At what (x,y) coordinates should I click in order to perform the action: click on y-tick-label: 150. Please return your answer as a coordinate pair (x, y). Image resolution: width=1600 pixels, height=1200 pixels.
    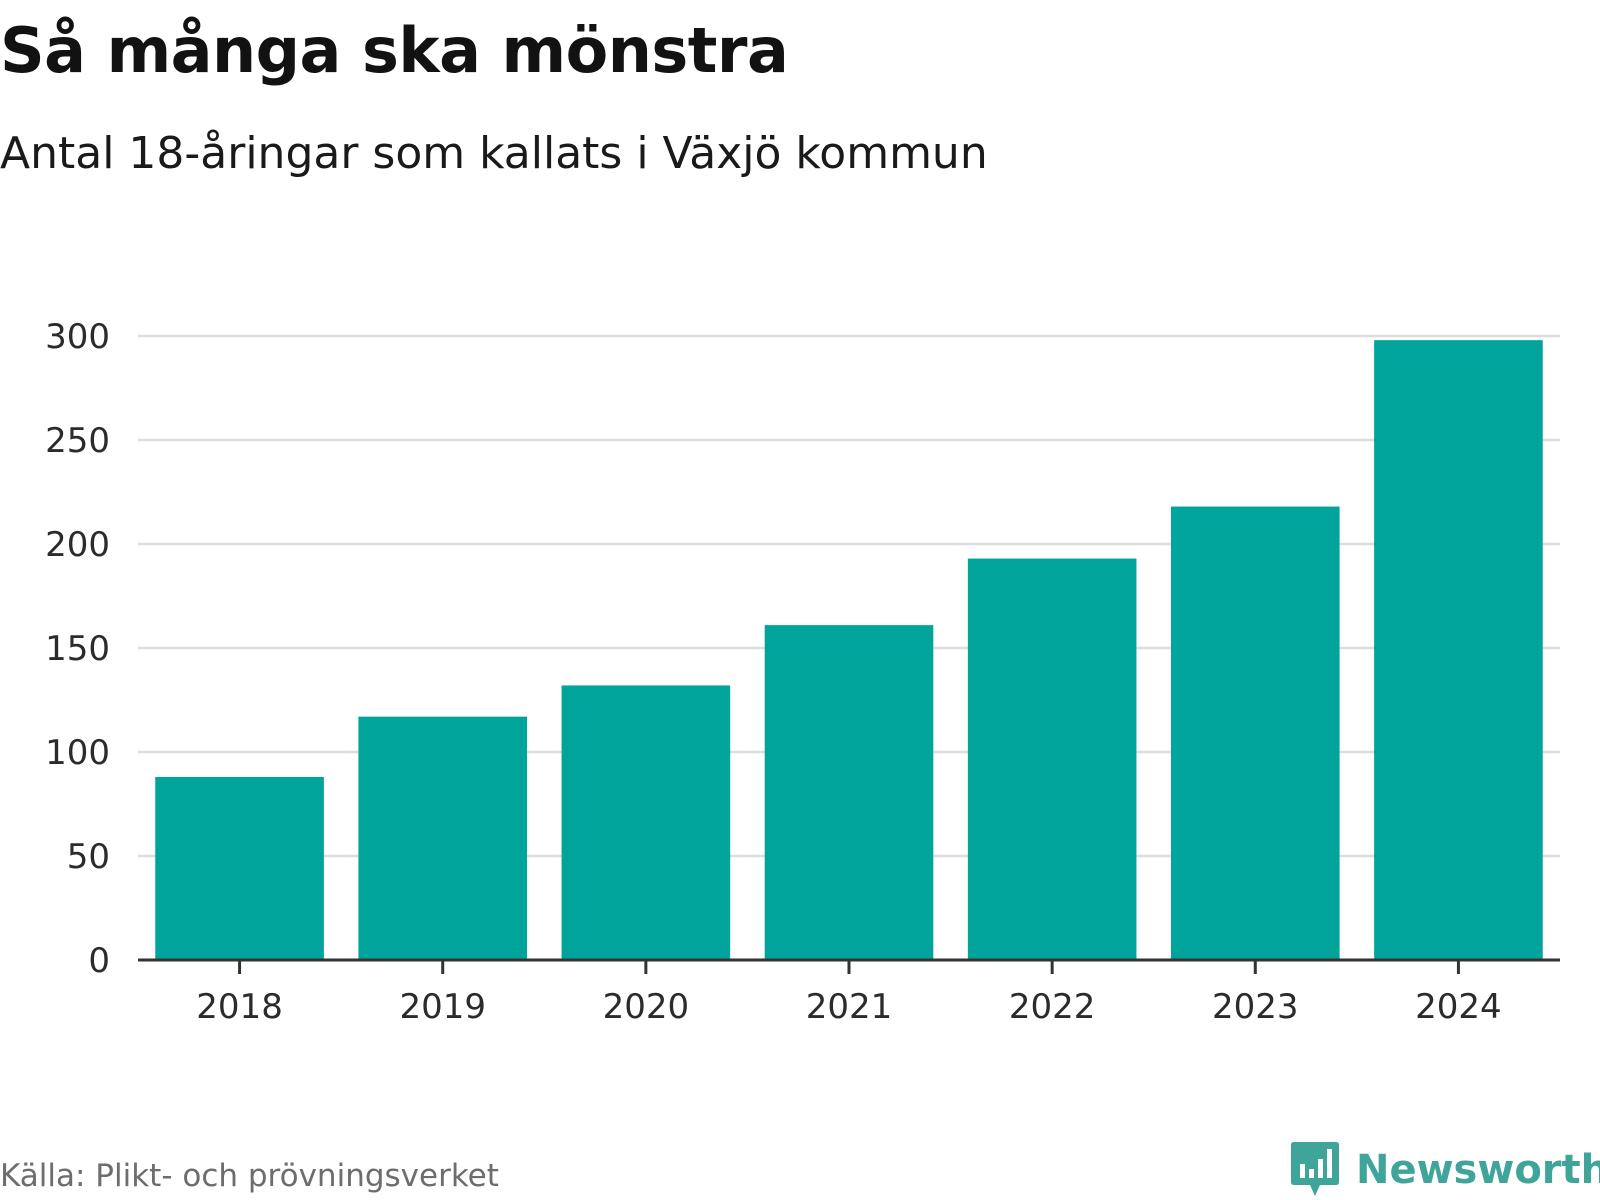
    Looking at the image, I should click on (77, 649).